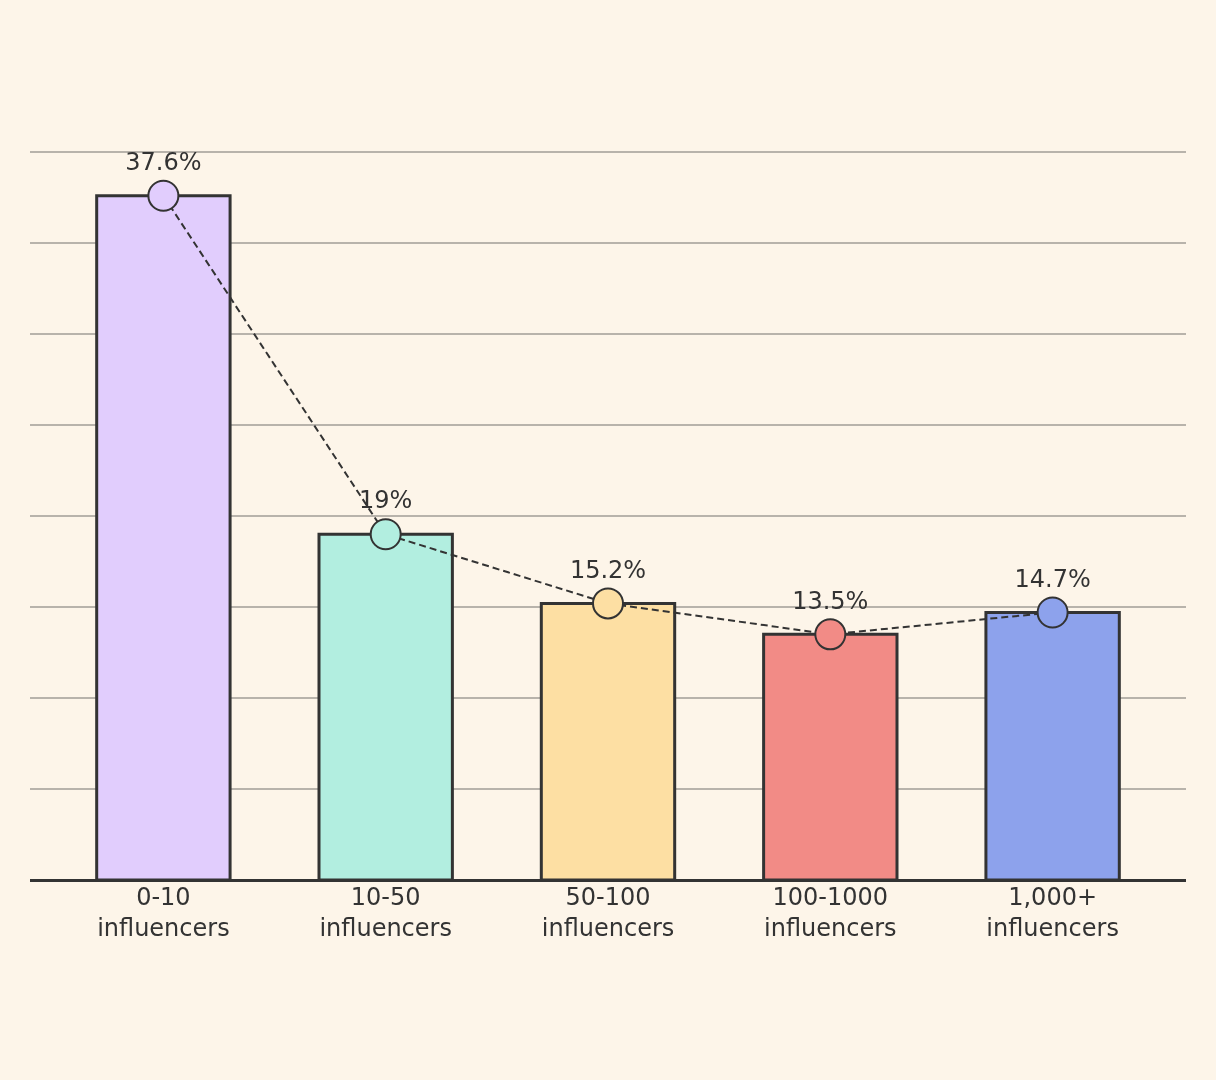  What do you see at coordinates (608, 913) in the screenshot?
I see `x-tick-label: 50-100 influencers` at bounding box center [608, 913].